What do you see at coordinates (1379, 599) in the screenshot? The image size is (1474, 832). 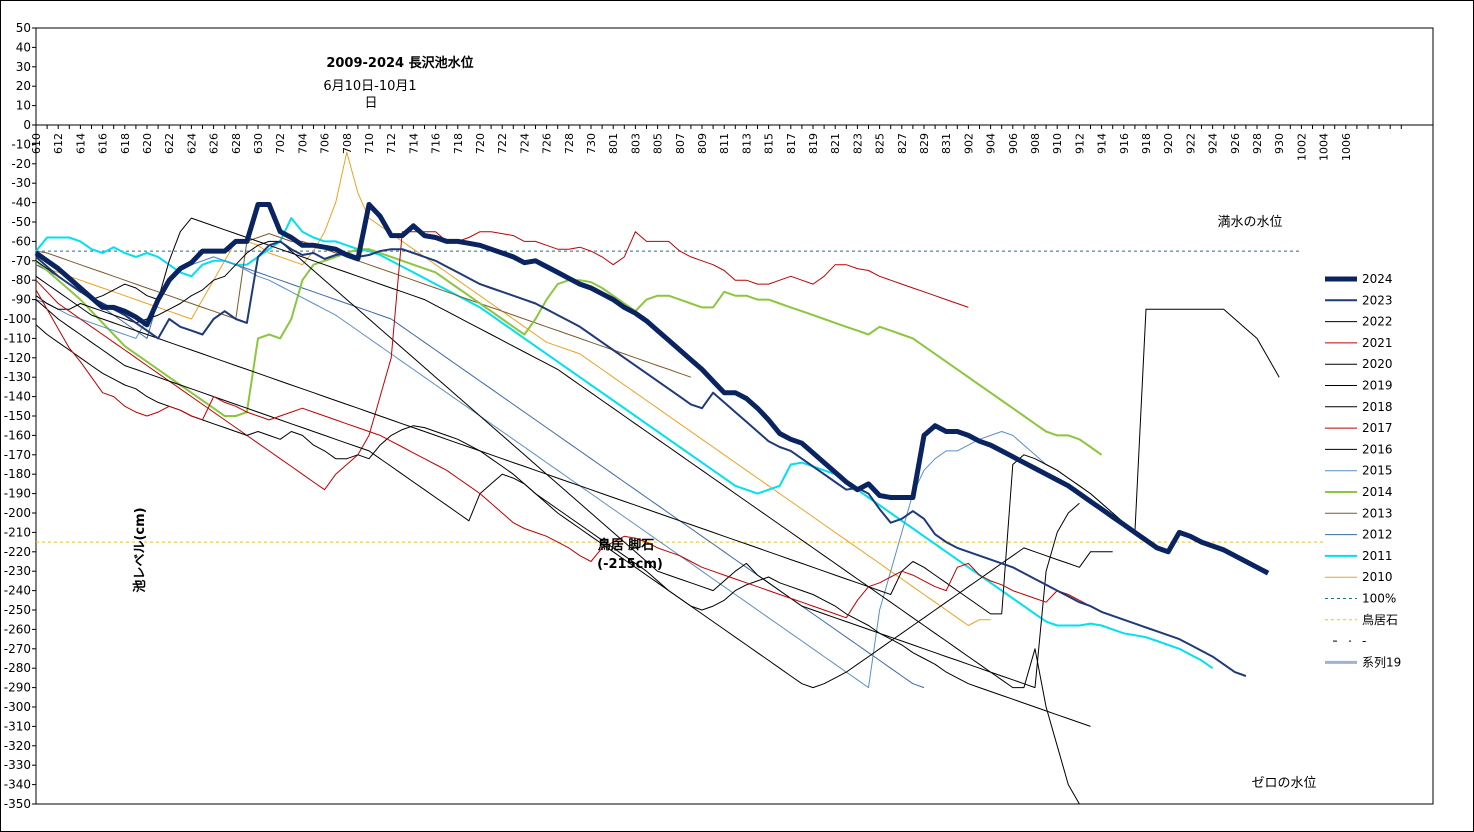 I see `legend-label-100%: 100%` at bounding box center [1379, 599].